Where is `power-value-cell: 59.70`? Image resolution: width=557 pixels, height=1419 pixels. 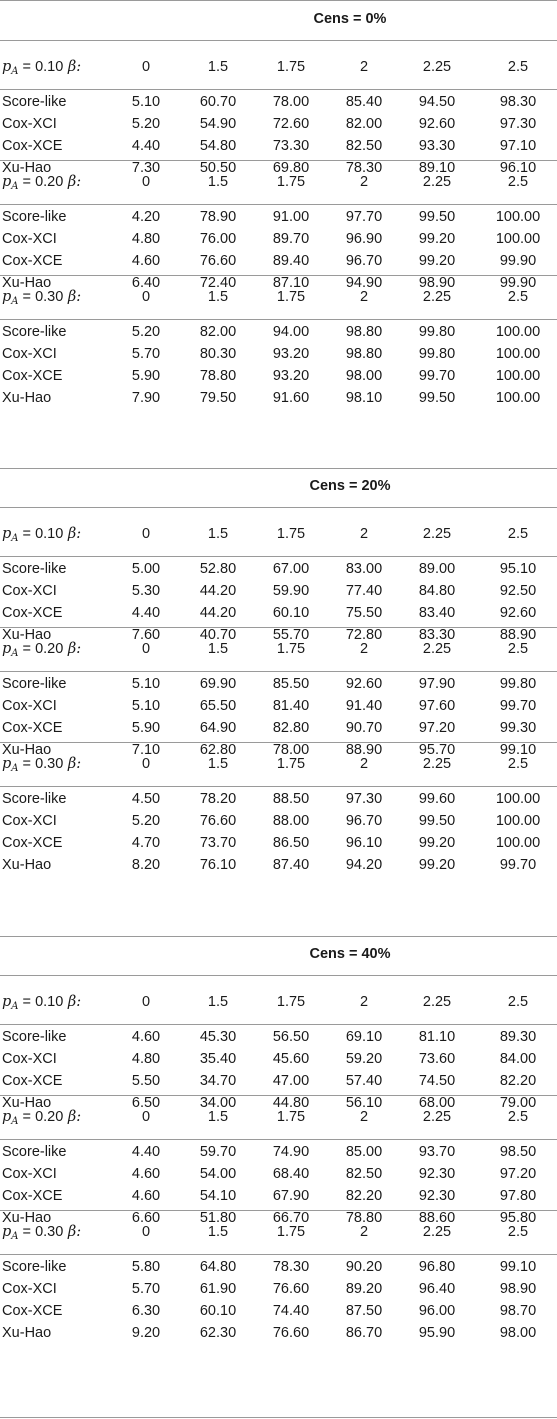
power-value-cell: 59.70 is located at coordinates (218, 1152).